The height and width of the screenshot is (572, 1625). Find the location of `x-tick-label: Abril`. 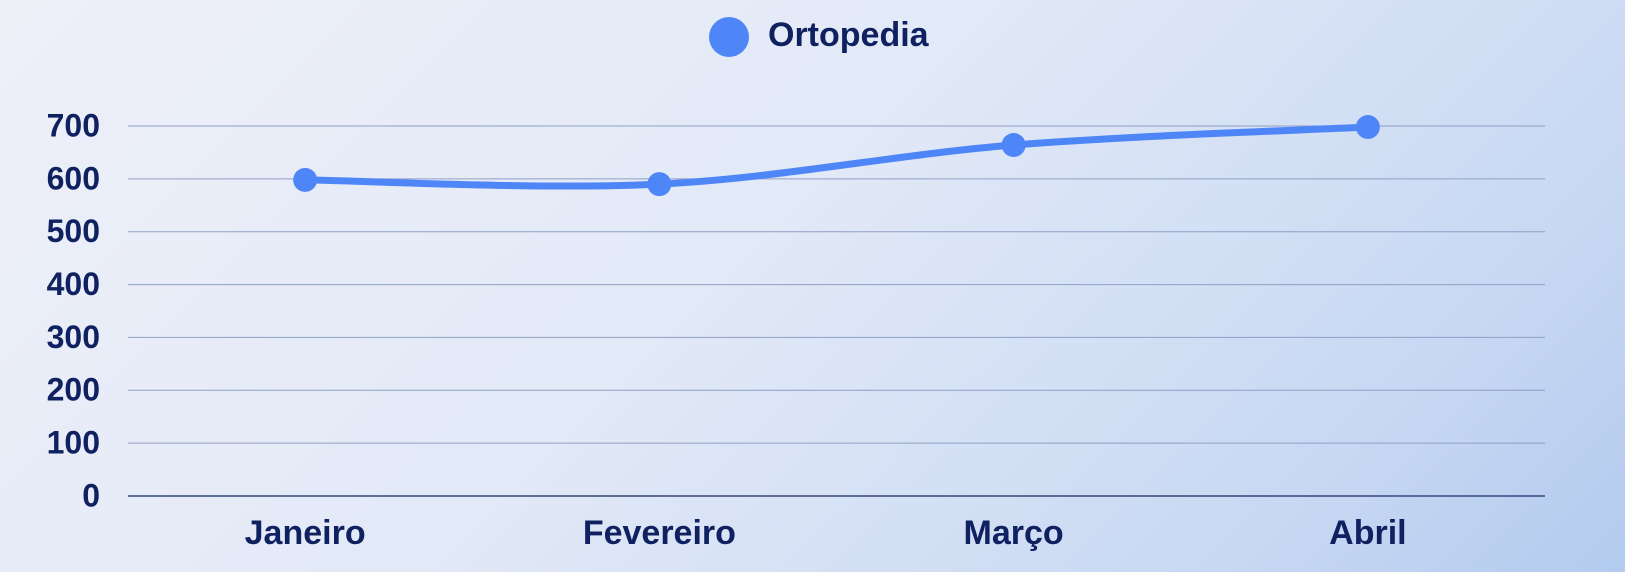

x-tick-label: Abril is located at coordinates (1367, 533).